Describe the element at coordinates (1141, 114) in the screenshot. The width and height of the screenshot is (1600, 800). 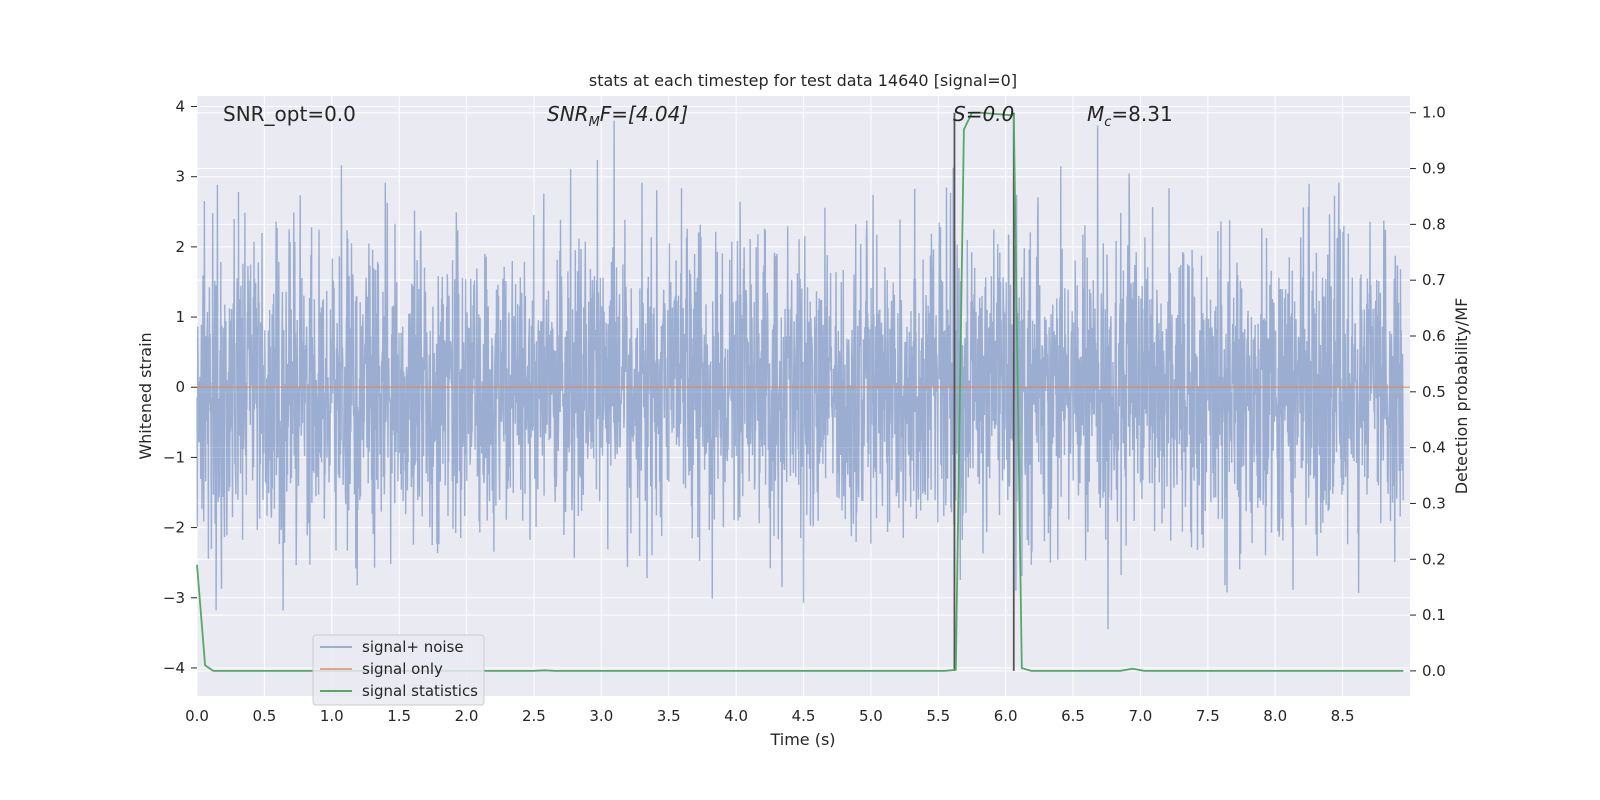
I see `annotation-mc-rest: =8.31` at that location.